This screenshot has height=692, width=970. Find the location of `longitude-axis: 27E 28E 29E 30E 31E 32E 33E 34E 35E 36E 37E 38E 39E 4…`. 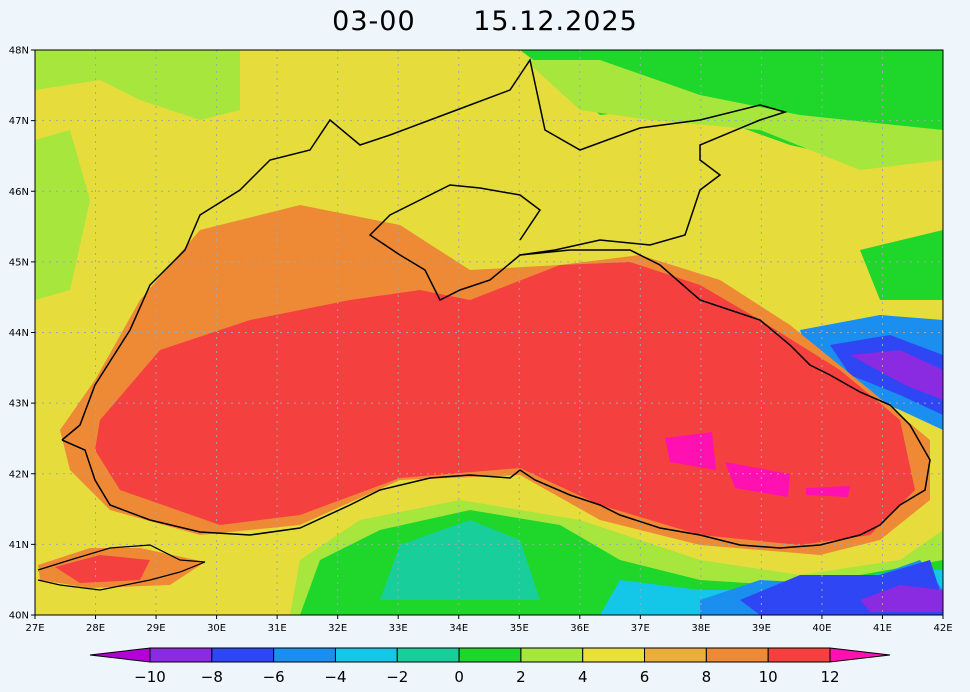

longitude-axis: 27E 28E 29E 30E 31E 32E 33E 34E 35E 36E 37E 38E 39E 4… is located at coordinates (489, 624).